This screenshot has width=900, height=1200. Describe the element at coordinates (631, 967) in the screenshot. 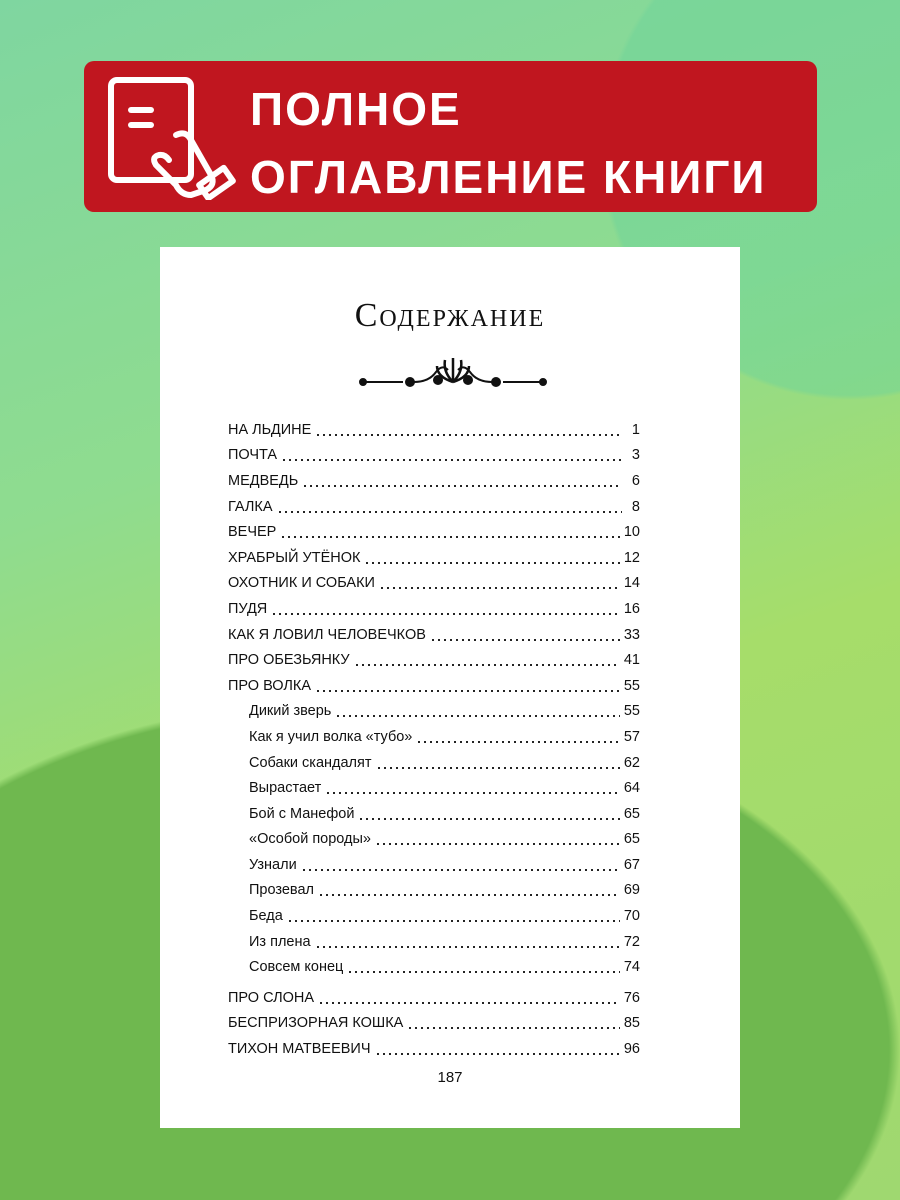

I see `toc-entry-page: 74` at that location.